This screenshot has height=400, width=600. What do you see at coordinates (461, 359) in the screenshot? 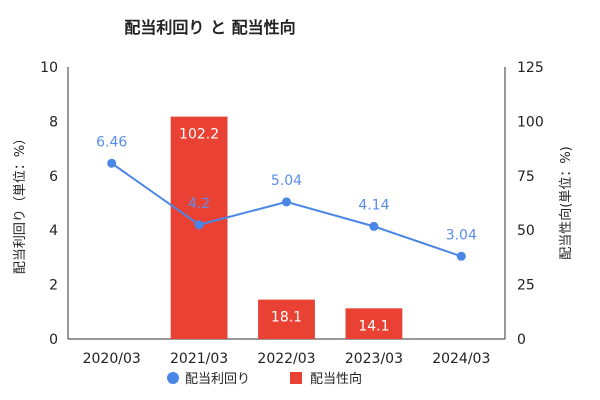
I see `x-tick-label: 2024/03` at bounding box center [461, 359].